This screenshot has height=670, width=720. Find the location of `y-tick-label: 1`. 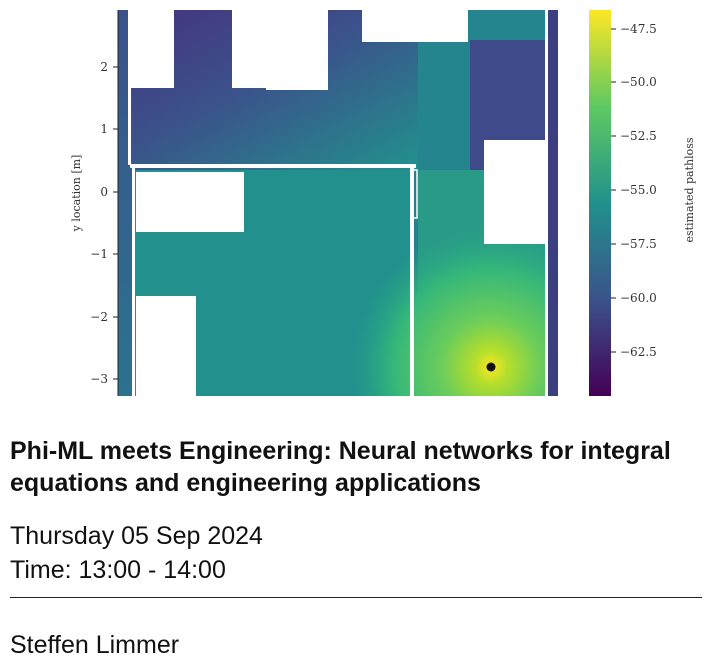

y-tick-label: 1 is located at coordinates (104, 129).